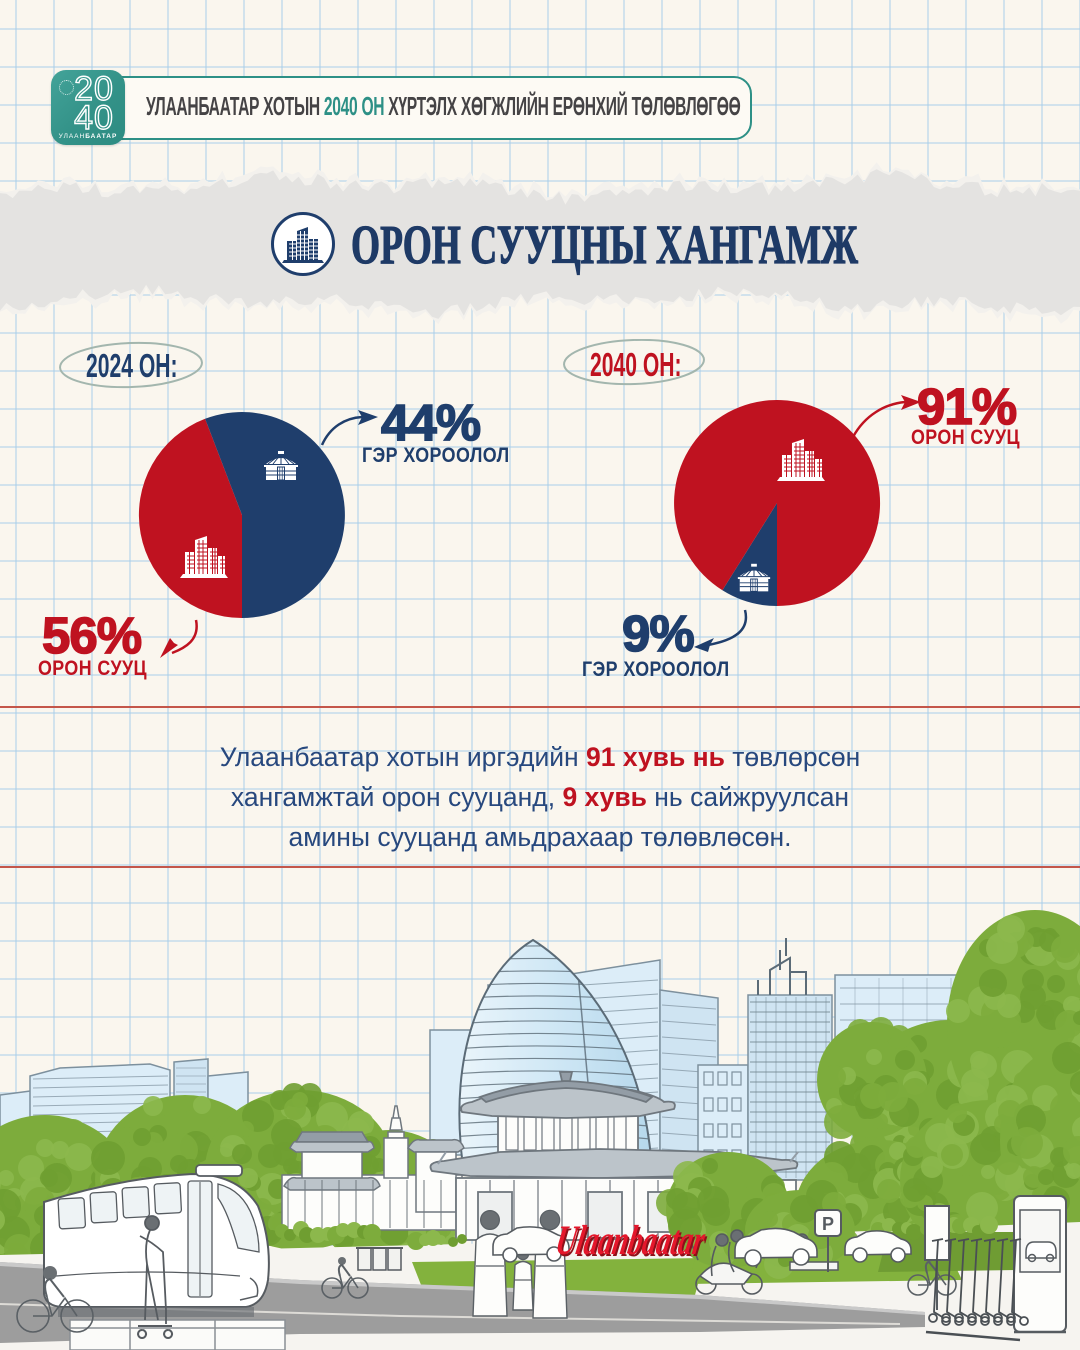 The height and width of the screenshot is (1350, 1080). I want to click on svg-text: P, so click(828, 1224).